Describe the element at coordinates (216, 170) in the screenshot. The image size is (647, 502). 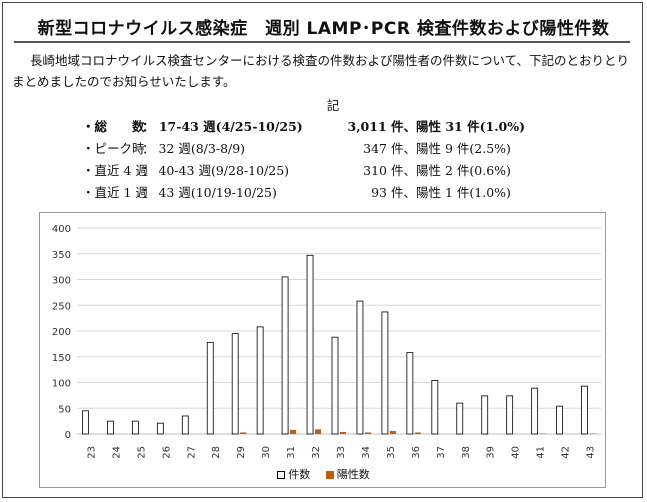
I see `summary-range: ： 40-43 週(9/28-10/25)` at that location.